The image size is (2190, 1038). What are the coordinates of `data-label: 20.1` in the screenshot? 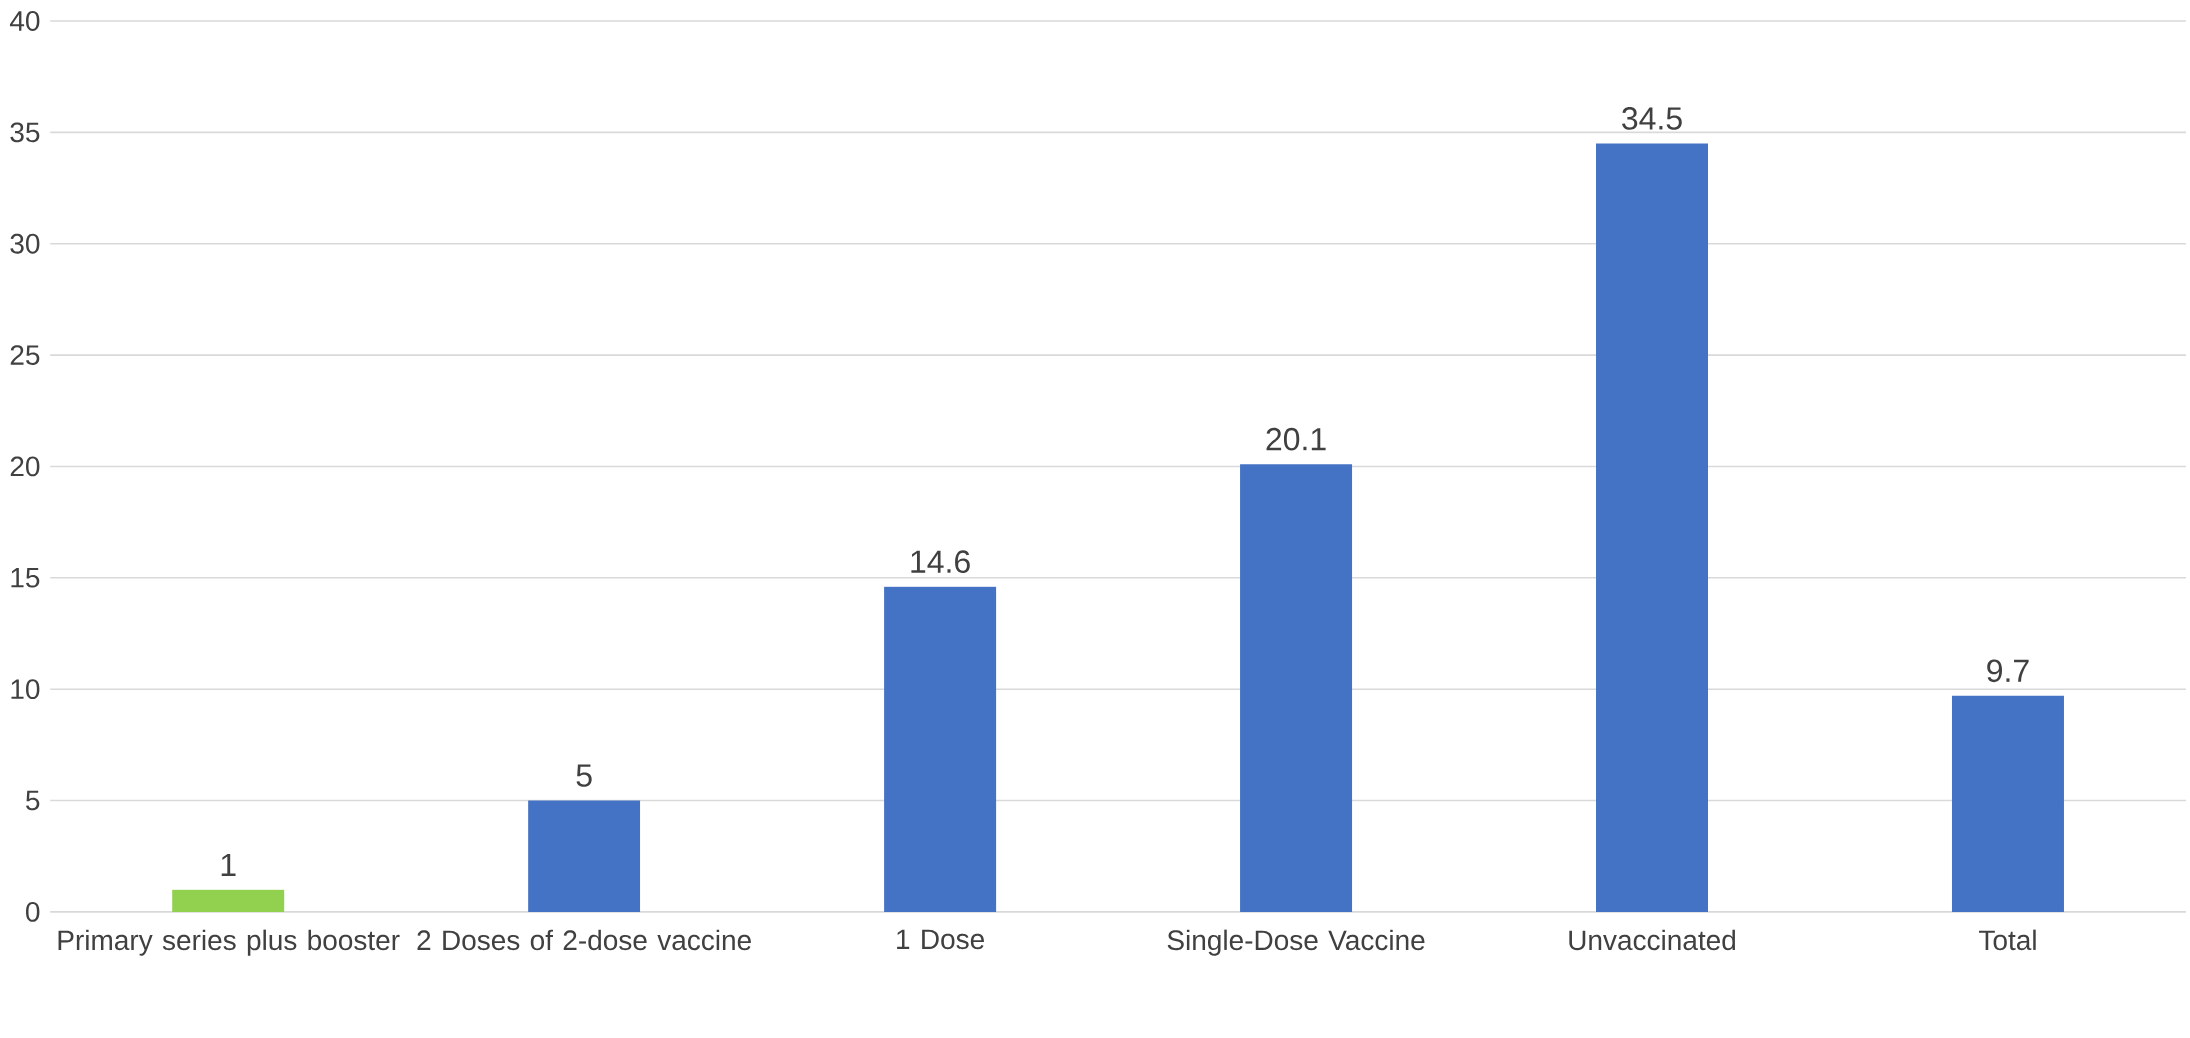 It's located at (1296, 439).